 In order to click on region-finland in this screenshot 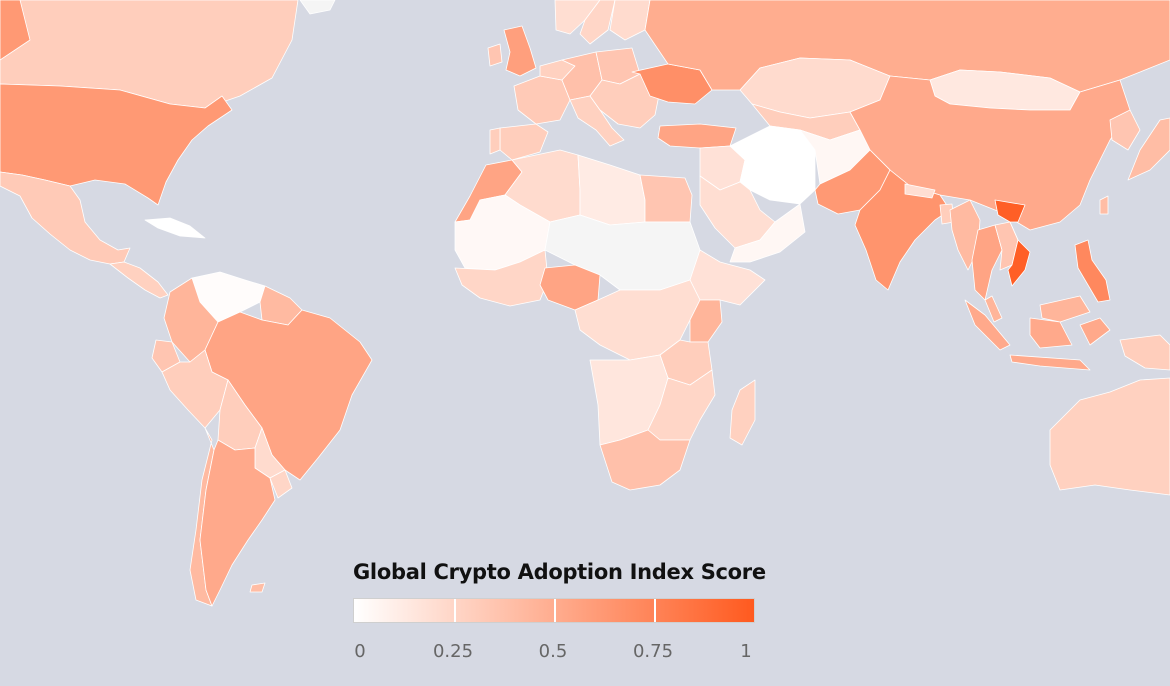, I will do `click(630, 20)`.